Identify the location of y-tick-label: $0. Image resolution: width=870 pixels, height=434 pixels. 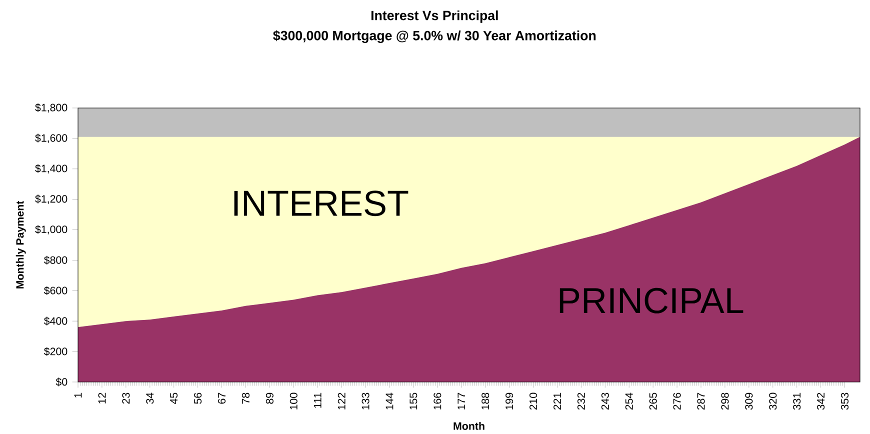
(62, 382).